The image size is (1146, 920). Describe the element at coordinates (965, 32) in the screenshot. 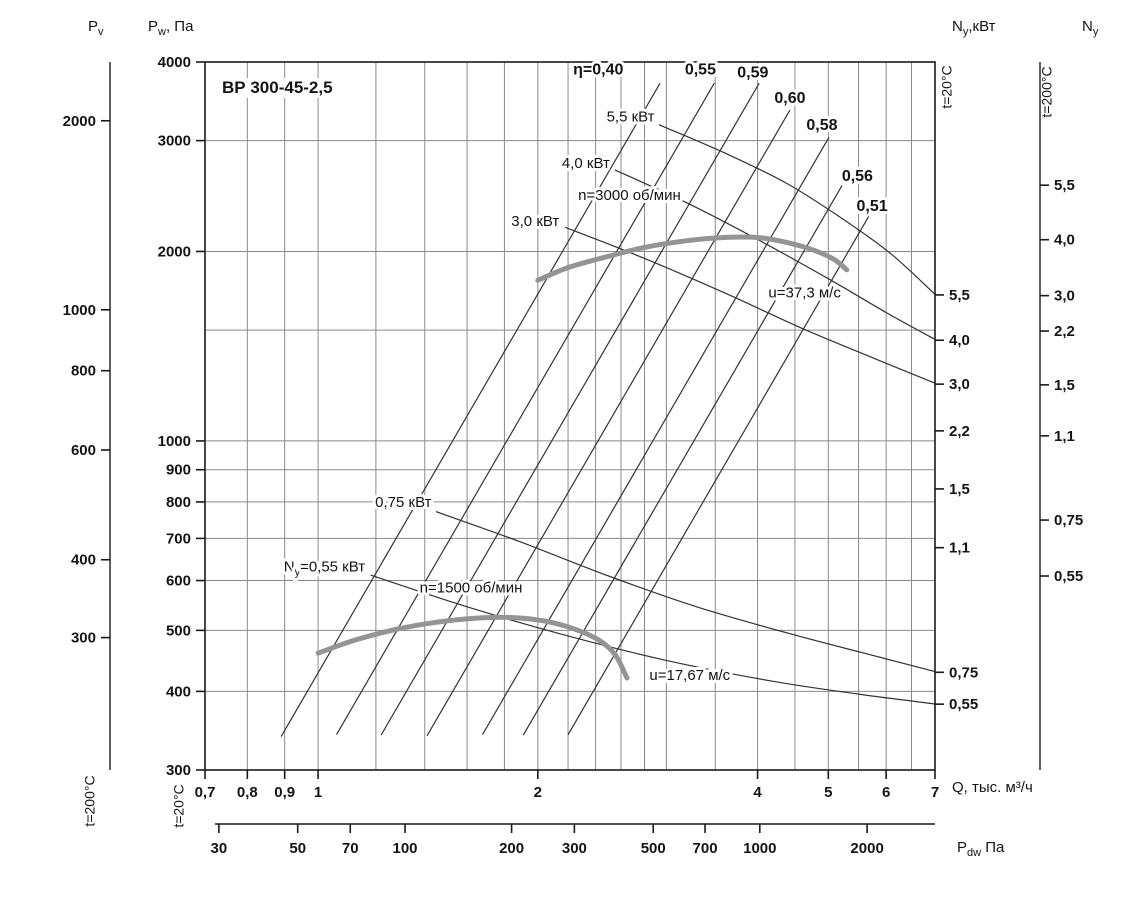

I see `axis-title-ny20-sub: y` at that location.